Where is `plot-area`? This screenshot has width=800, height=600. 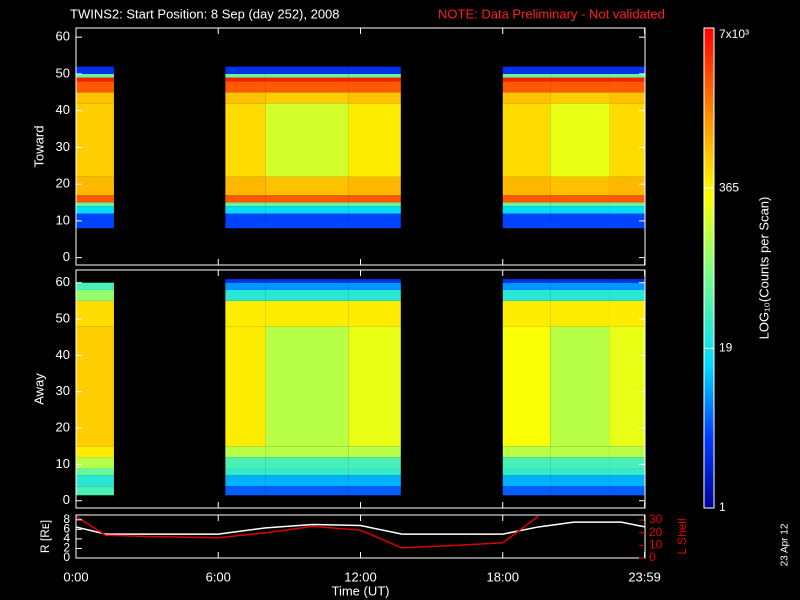
plot-area is located at coordinates (360, 532).